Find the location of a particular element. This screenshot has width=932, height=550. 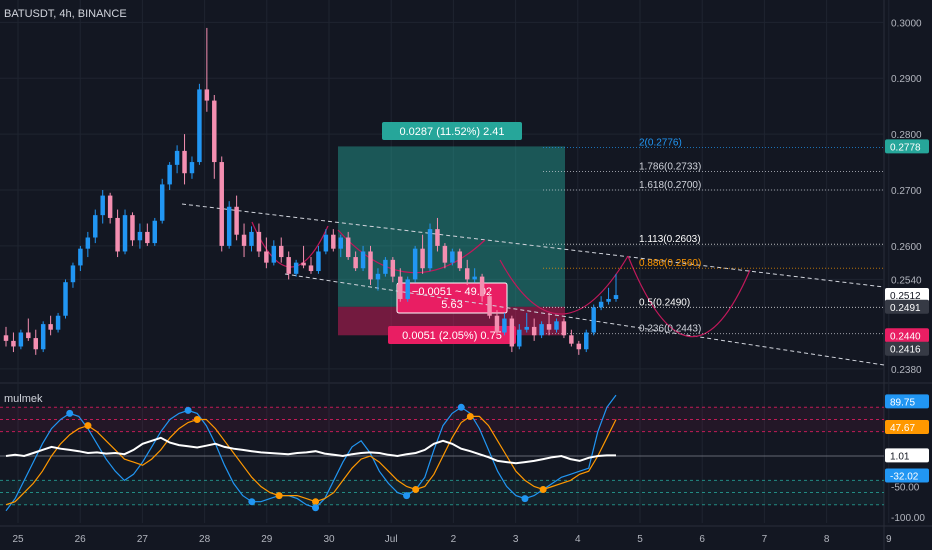

price-badge-label: -32.02 is located at coordinates (904, 477).